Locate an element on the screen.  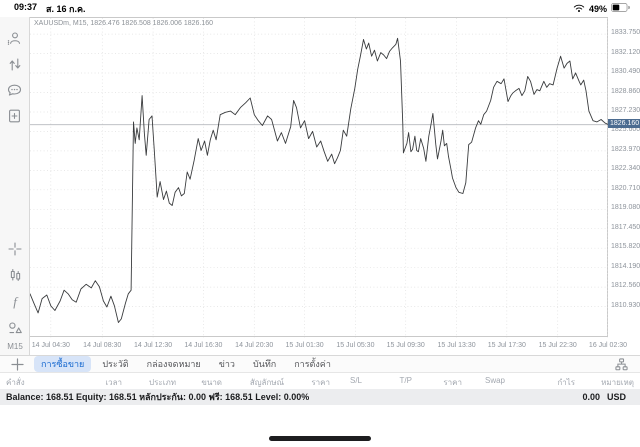
sidebar-top-group is located at coordinates (15, 73).